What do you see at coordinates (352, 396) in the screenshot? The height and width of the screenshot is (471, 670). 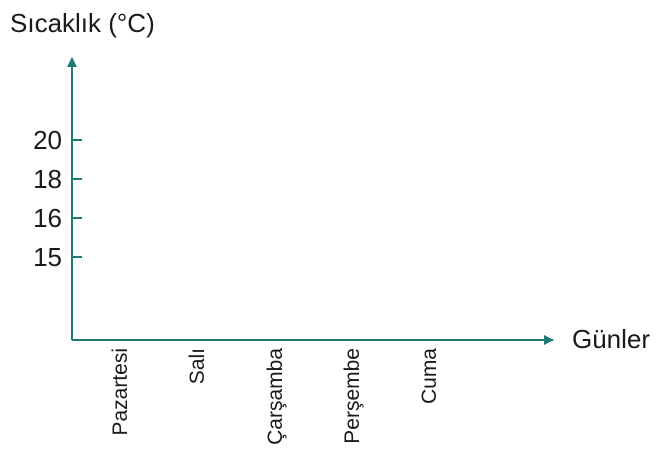 I see `x-tick-label: Perşembe` at bounding box center [352, 396].